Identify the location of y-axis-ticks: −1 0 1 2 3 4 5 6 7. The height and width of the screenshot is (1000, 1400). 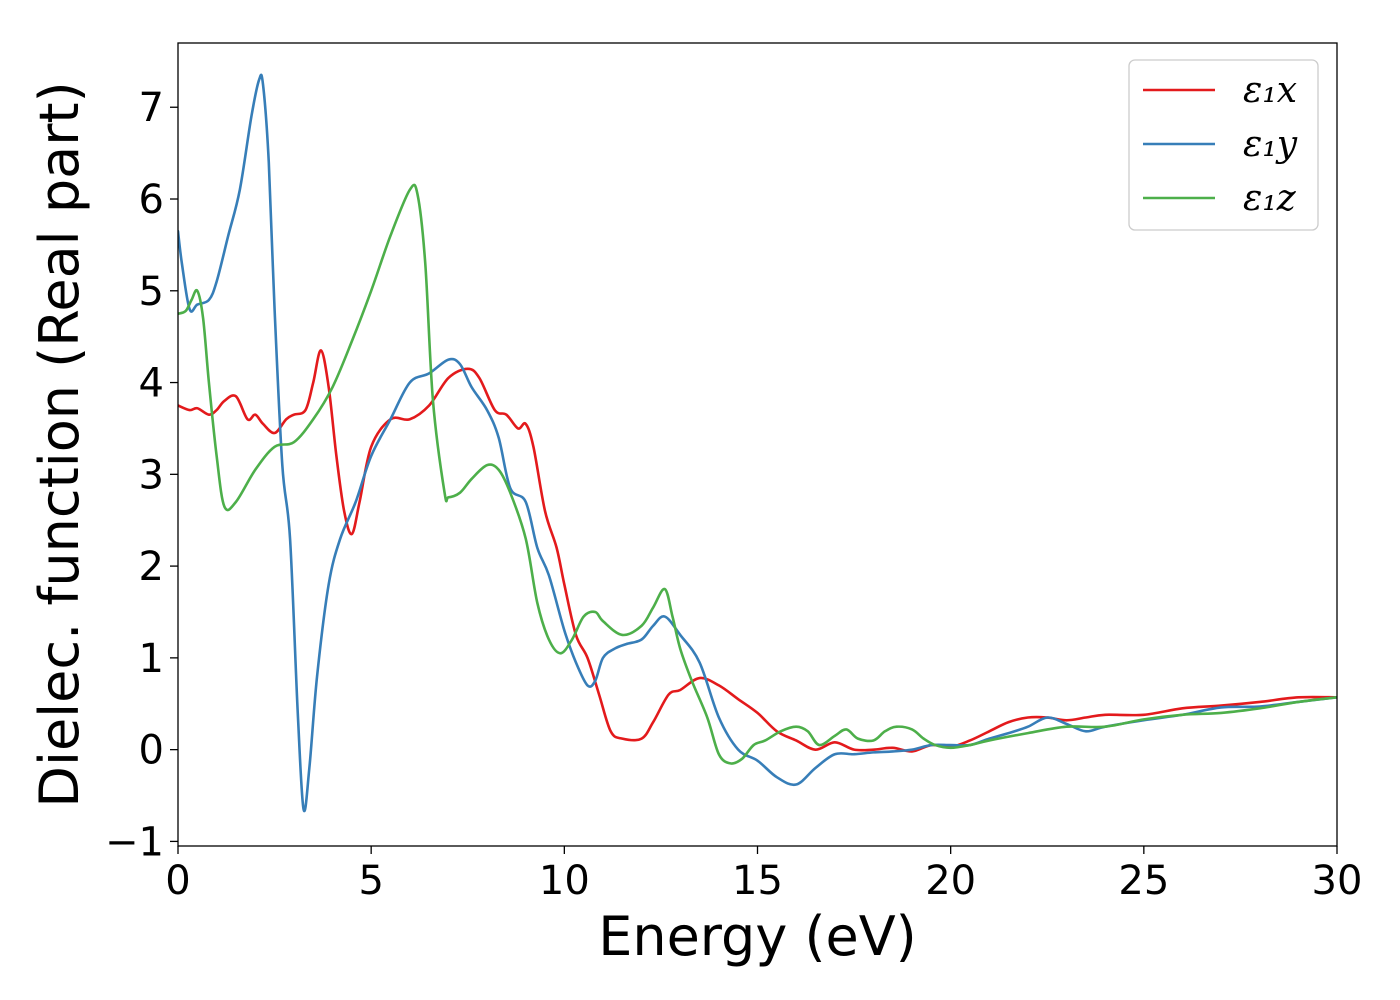
(141, 475).